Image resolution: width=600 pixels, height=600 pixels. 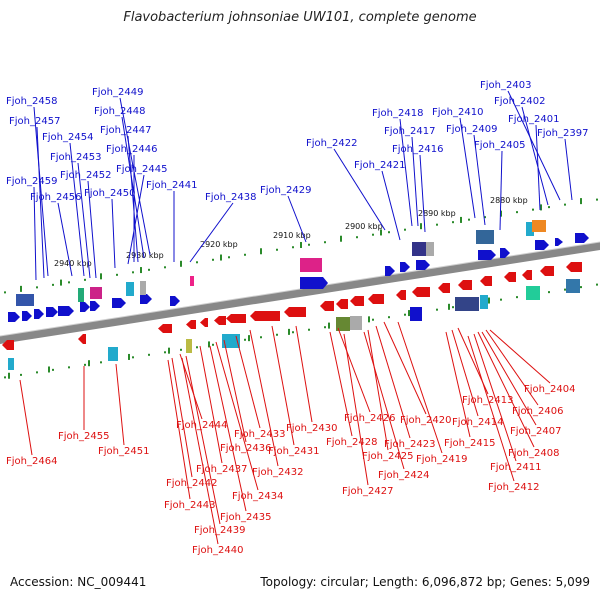 I want to click on top-gene-label: Fjoh_2459, so click(x=31, y=181).